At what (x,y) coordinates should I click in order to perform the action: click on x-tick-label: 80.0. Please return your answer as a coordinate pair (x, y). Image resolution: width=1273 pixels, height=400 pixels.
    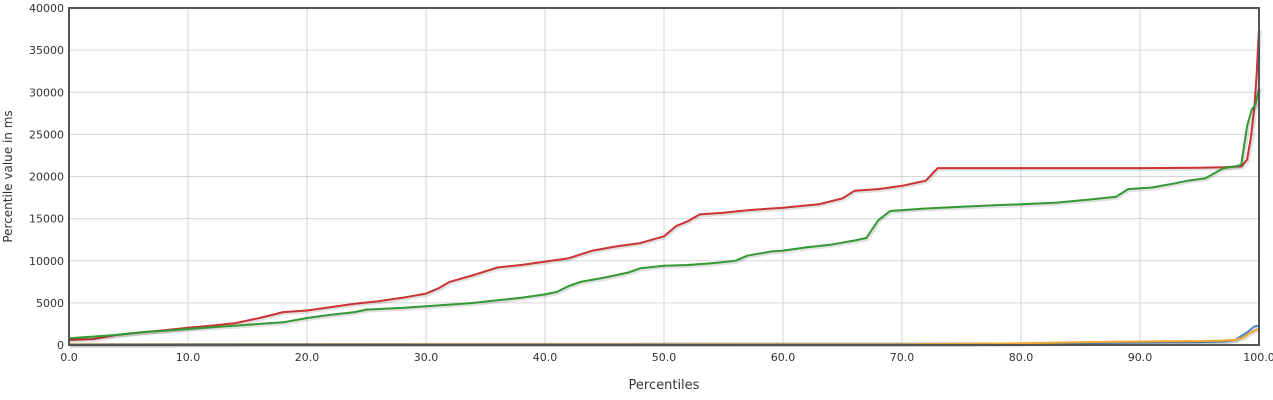
    Looking at the image, I should click on (1021, 357).